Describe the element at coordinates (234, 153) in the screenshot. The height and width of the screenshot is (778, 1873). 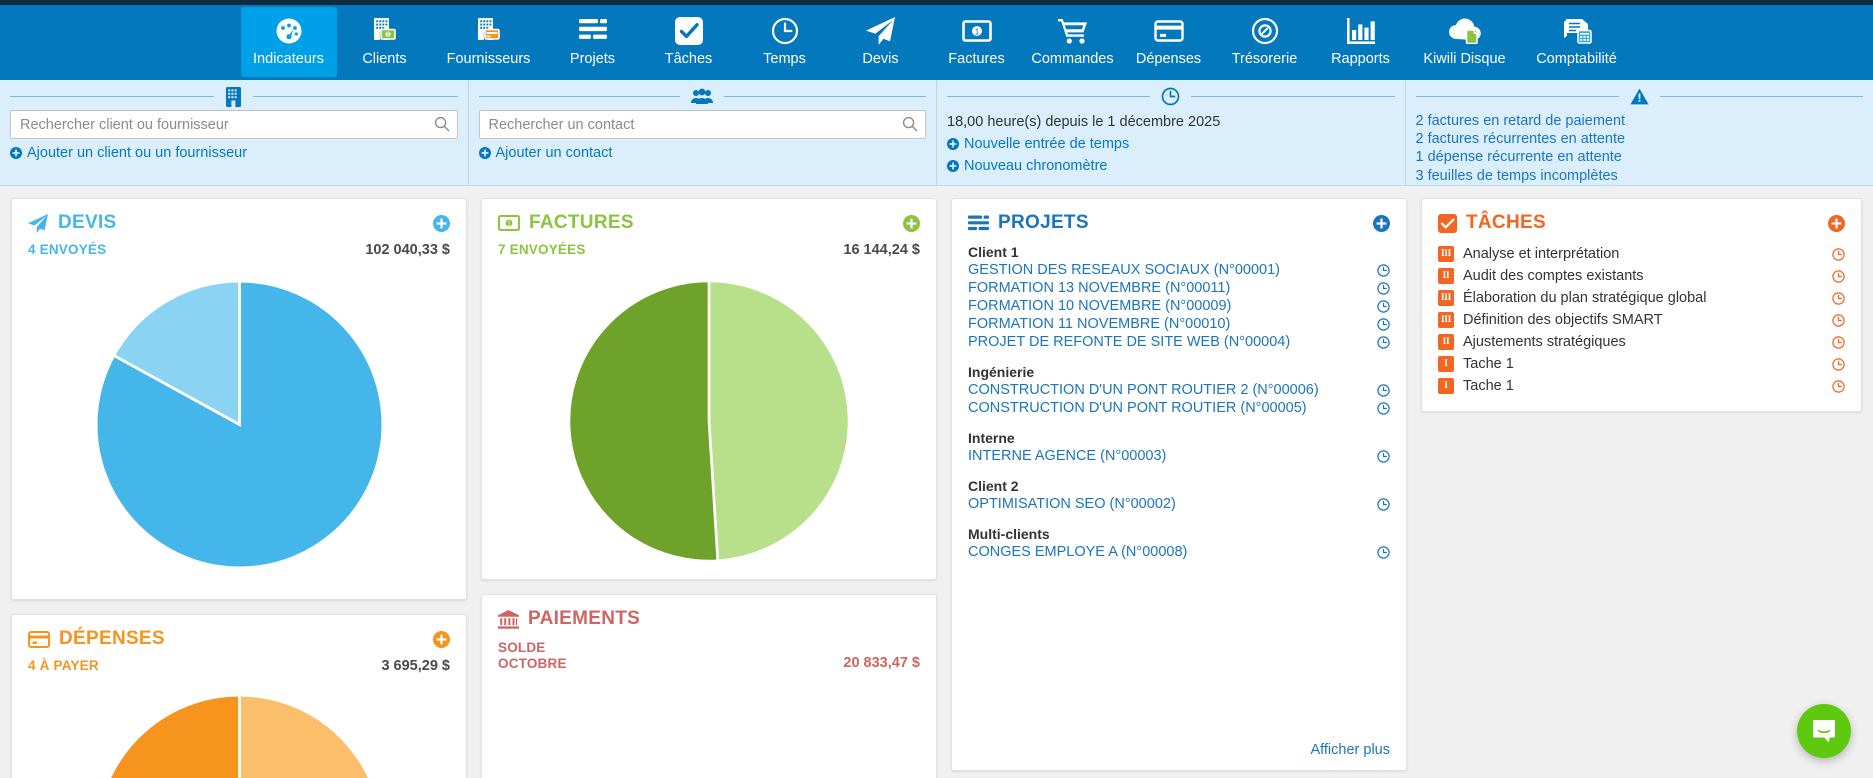
I see `add-client-link: Ajouter un client ou un fournisseur` at that location.